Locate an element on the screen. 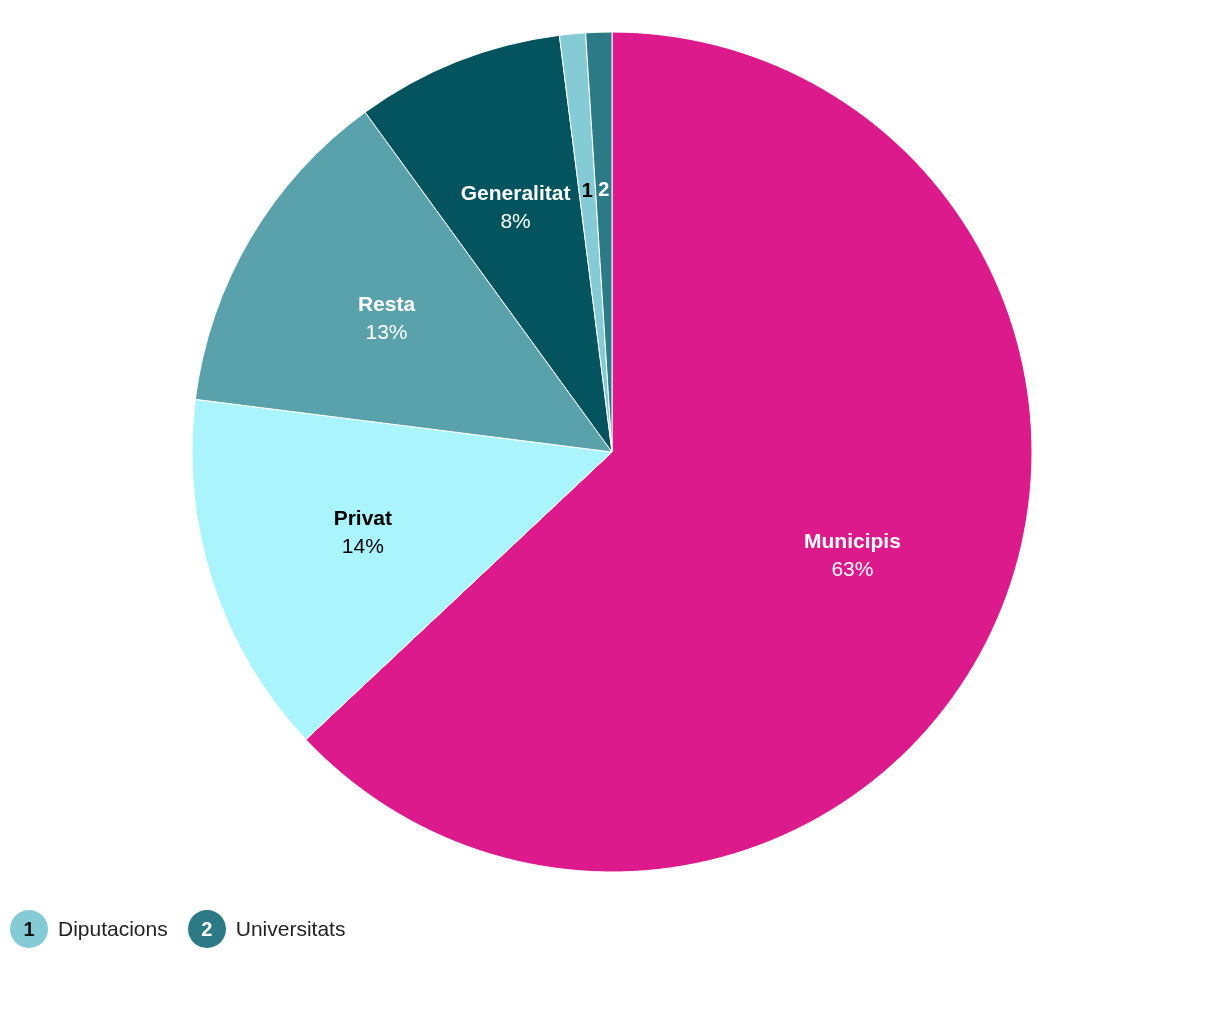 The height and width of the screenshot is (1026, 1220). slice-label: Privat is located at coordinates (363, 517).